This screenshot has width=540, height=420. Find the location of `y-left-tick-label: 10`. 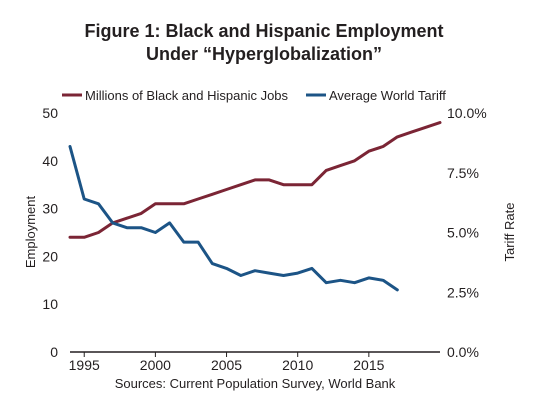

y-left-tick-label: 10 is located at coordinates (50, 304).